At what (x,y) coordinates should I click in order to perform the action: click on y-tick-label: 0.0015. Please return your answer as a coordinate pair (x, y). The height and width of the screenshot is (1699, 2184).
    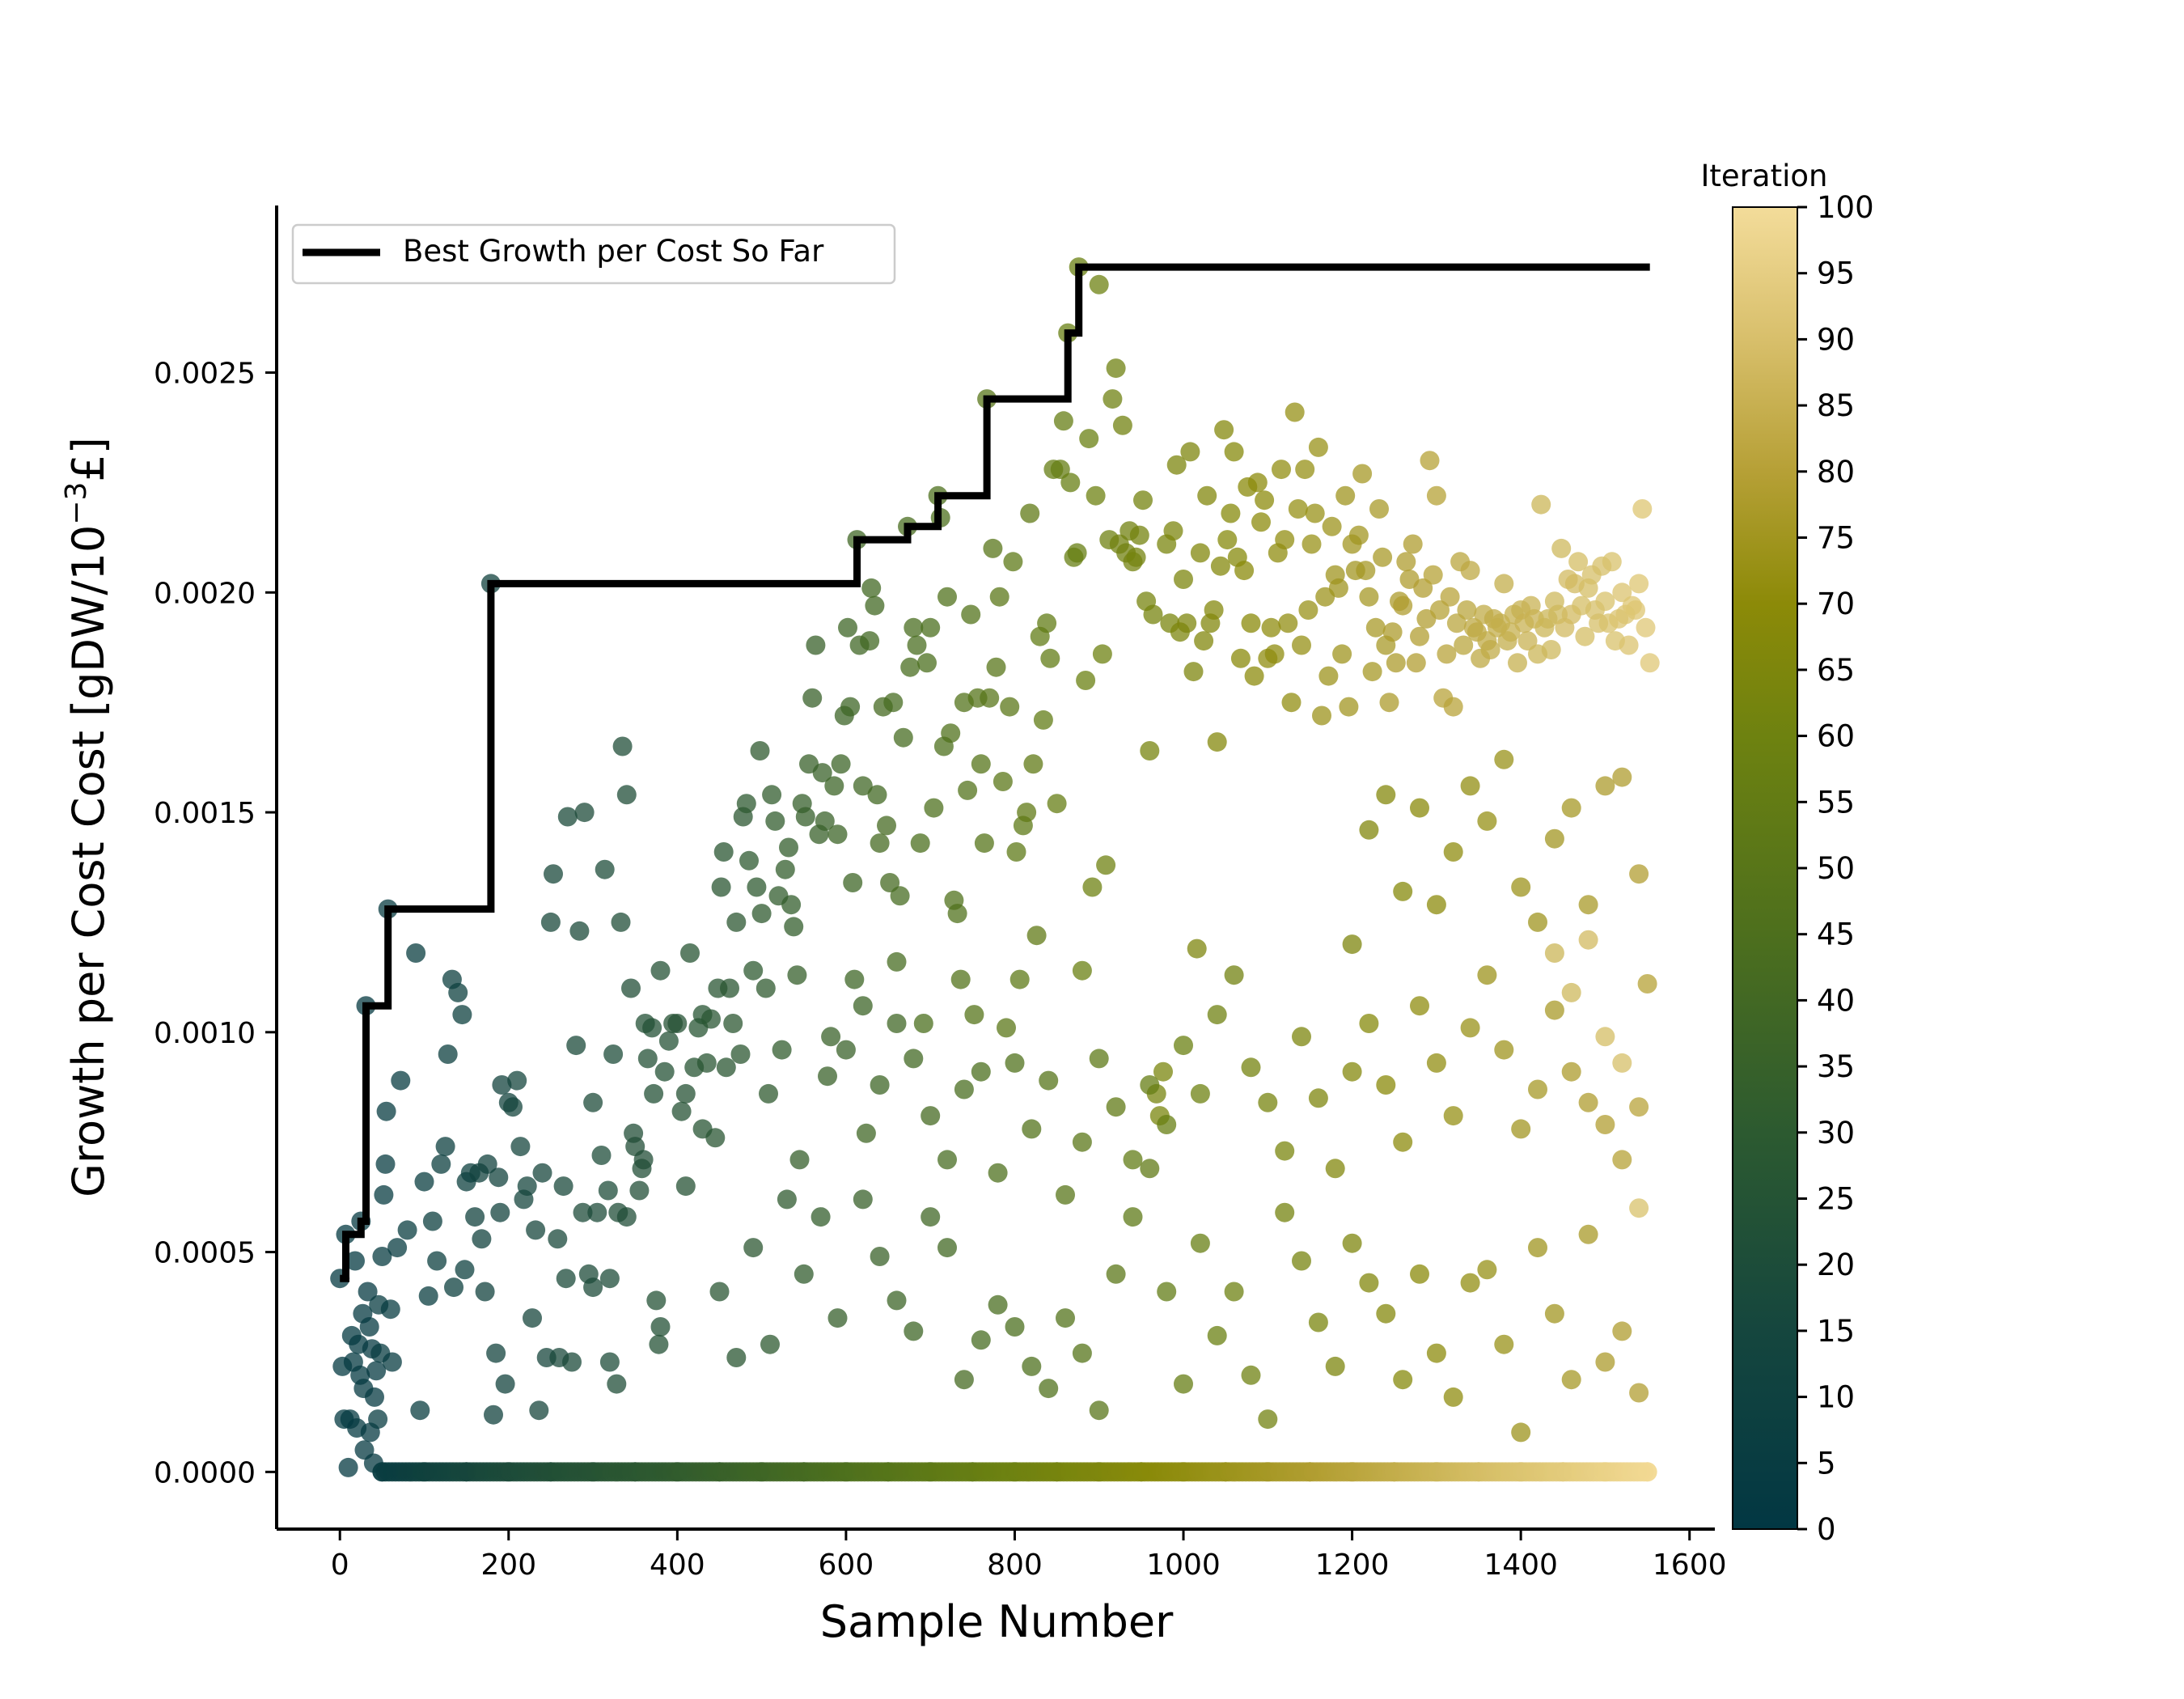
    Looking at the image, I should click on (205, 813).